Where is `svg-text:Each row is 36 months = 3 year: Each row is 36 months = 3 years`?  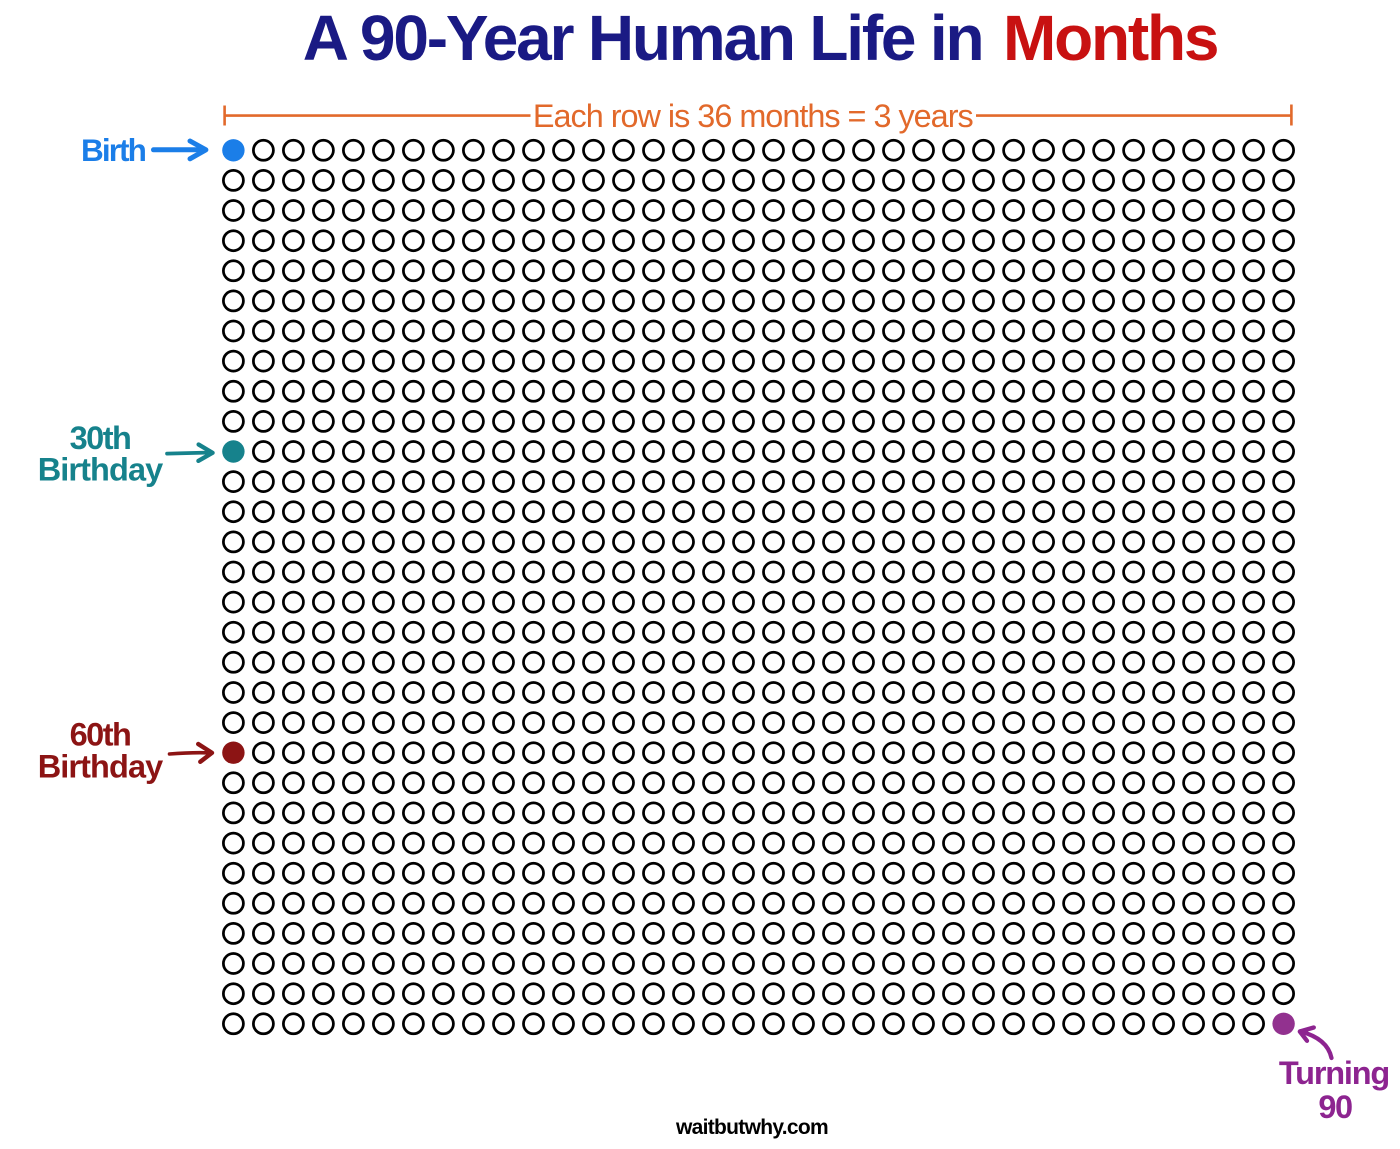
svg-text:Each row is 36 months = 3 year: Each row is 36 months = 3 years is located at coordinates (753, 116).